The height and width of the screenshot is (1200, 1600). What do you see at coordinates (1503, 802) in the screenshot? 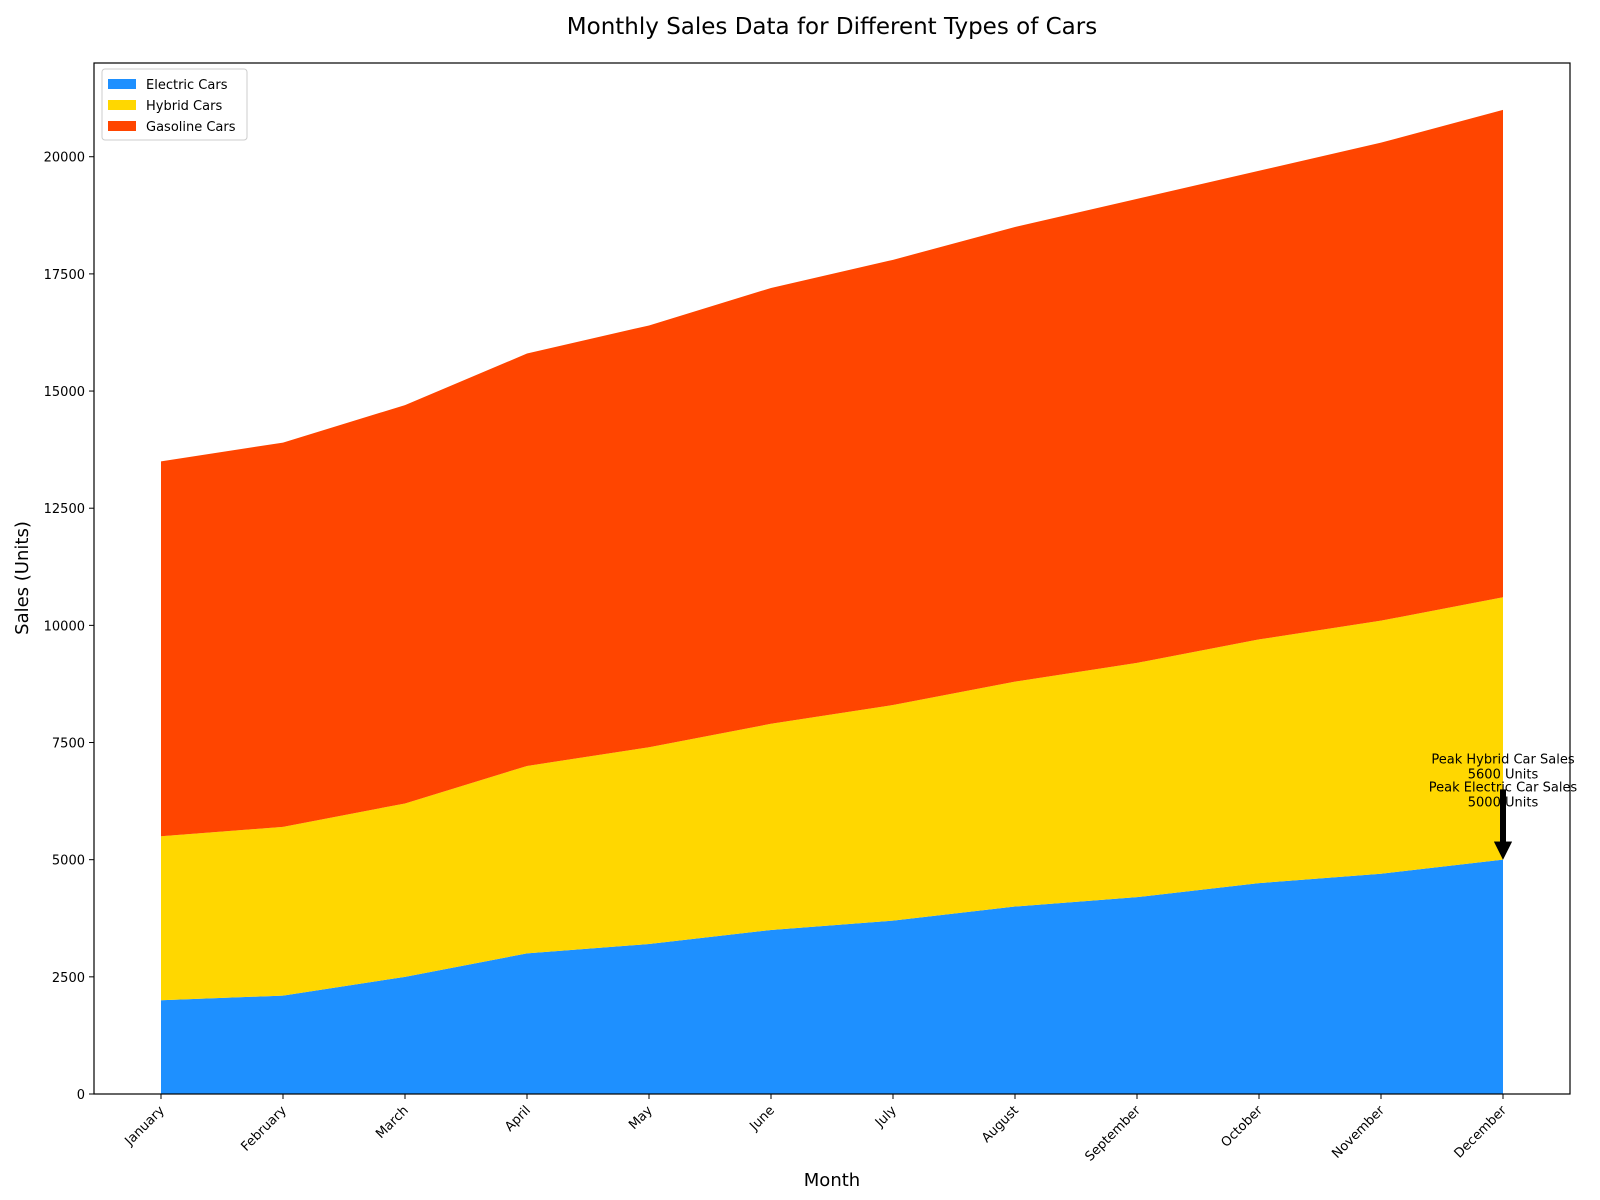
I see `annotation-value: 5000 Units` at bounding box center [1503, 802].